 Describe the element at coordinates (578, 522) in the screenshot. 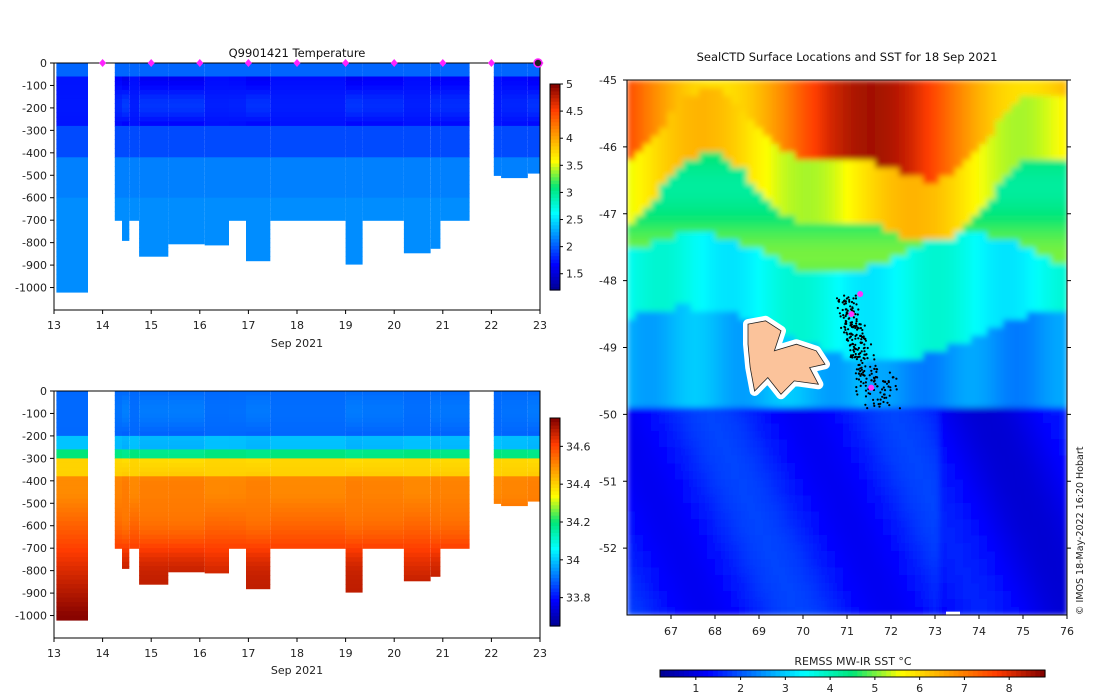

I see `colorbar-tick-label: 34.2` at that location.